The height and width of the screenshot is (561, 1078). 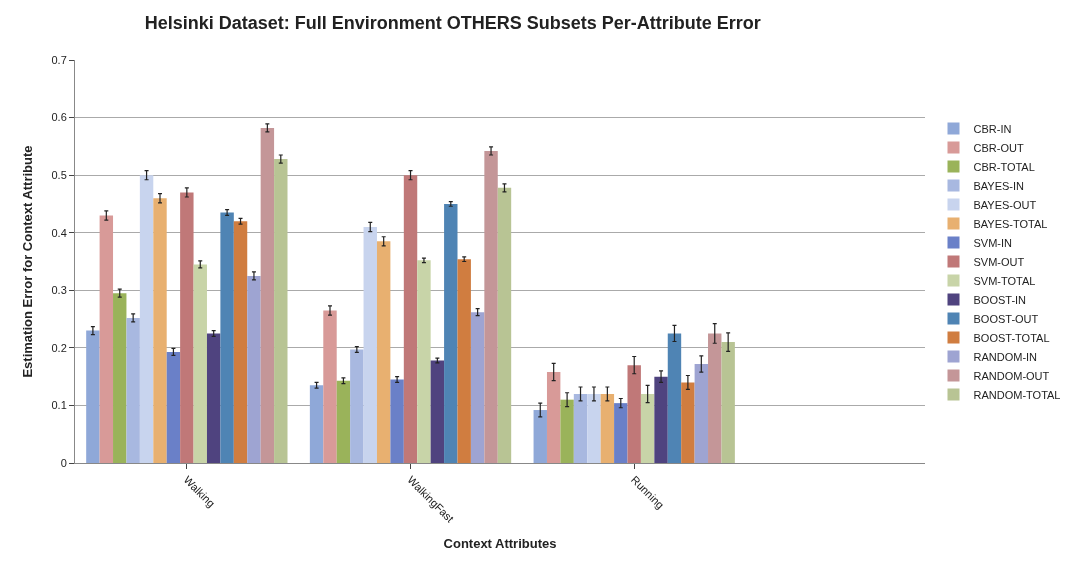 What do you see at coordinates (1004, 280) in the screenshot?
I see `legend-label: SVM-TOTAL` at bounding box center [1004, 280].